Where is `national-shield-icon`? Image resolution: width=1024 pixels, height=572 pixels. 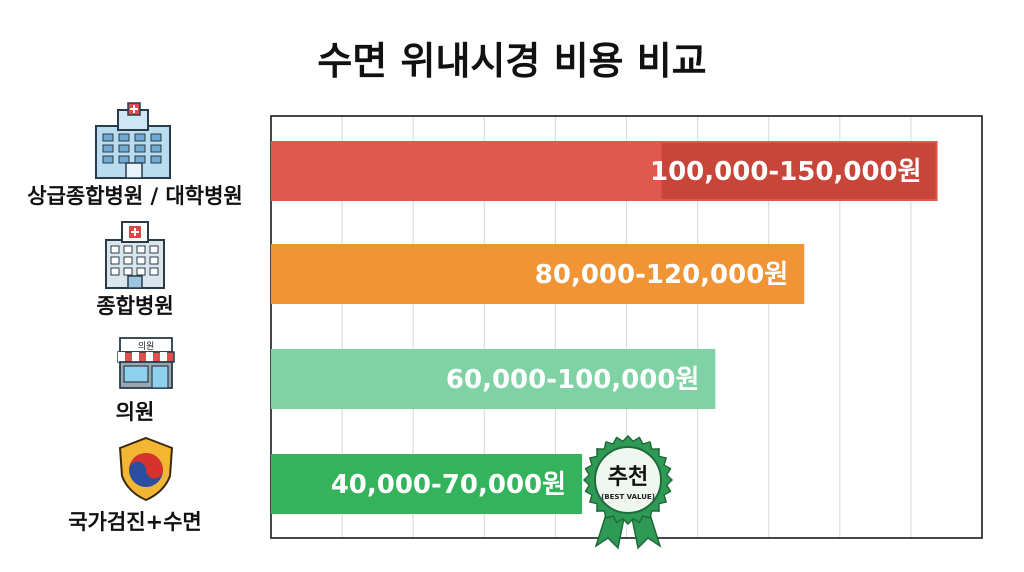 national-shield-icon is located at coordinates (146, 469).